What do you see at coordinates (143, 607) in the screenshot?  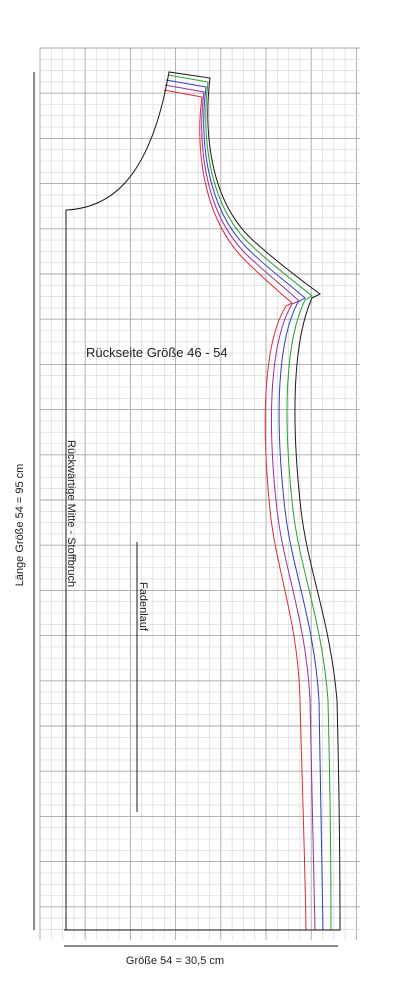 I see `grainline-label: Fadenlauf` at bounding box center [143, 607].